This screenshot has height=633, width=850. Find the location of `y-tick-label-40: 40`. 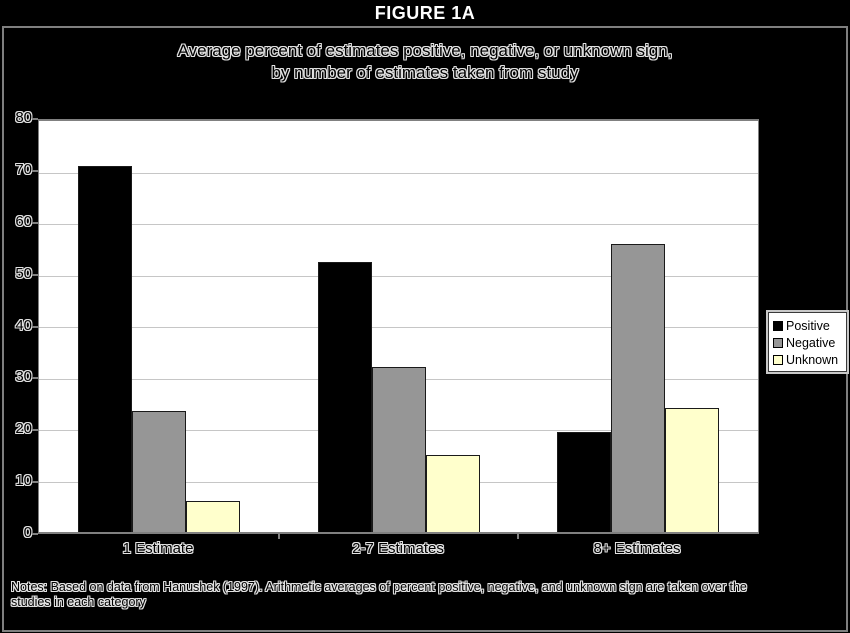

y-tick-label-40: 40 is located at coordinates (23, 325).